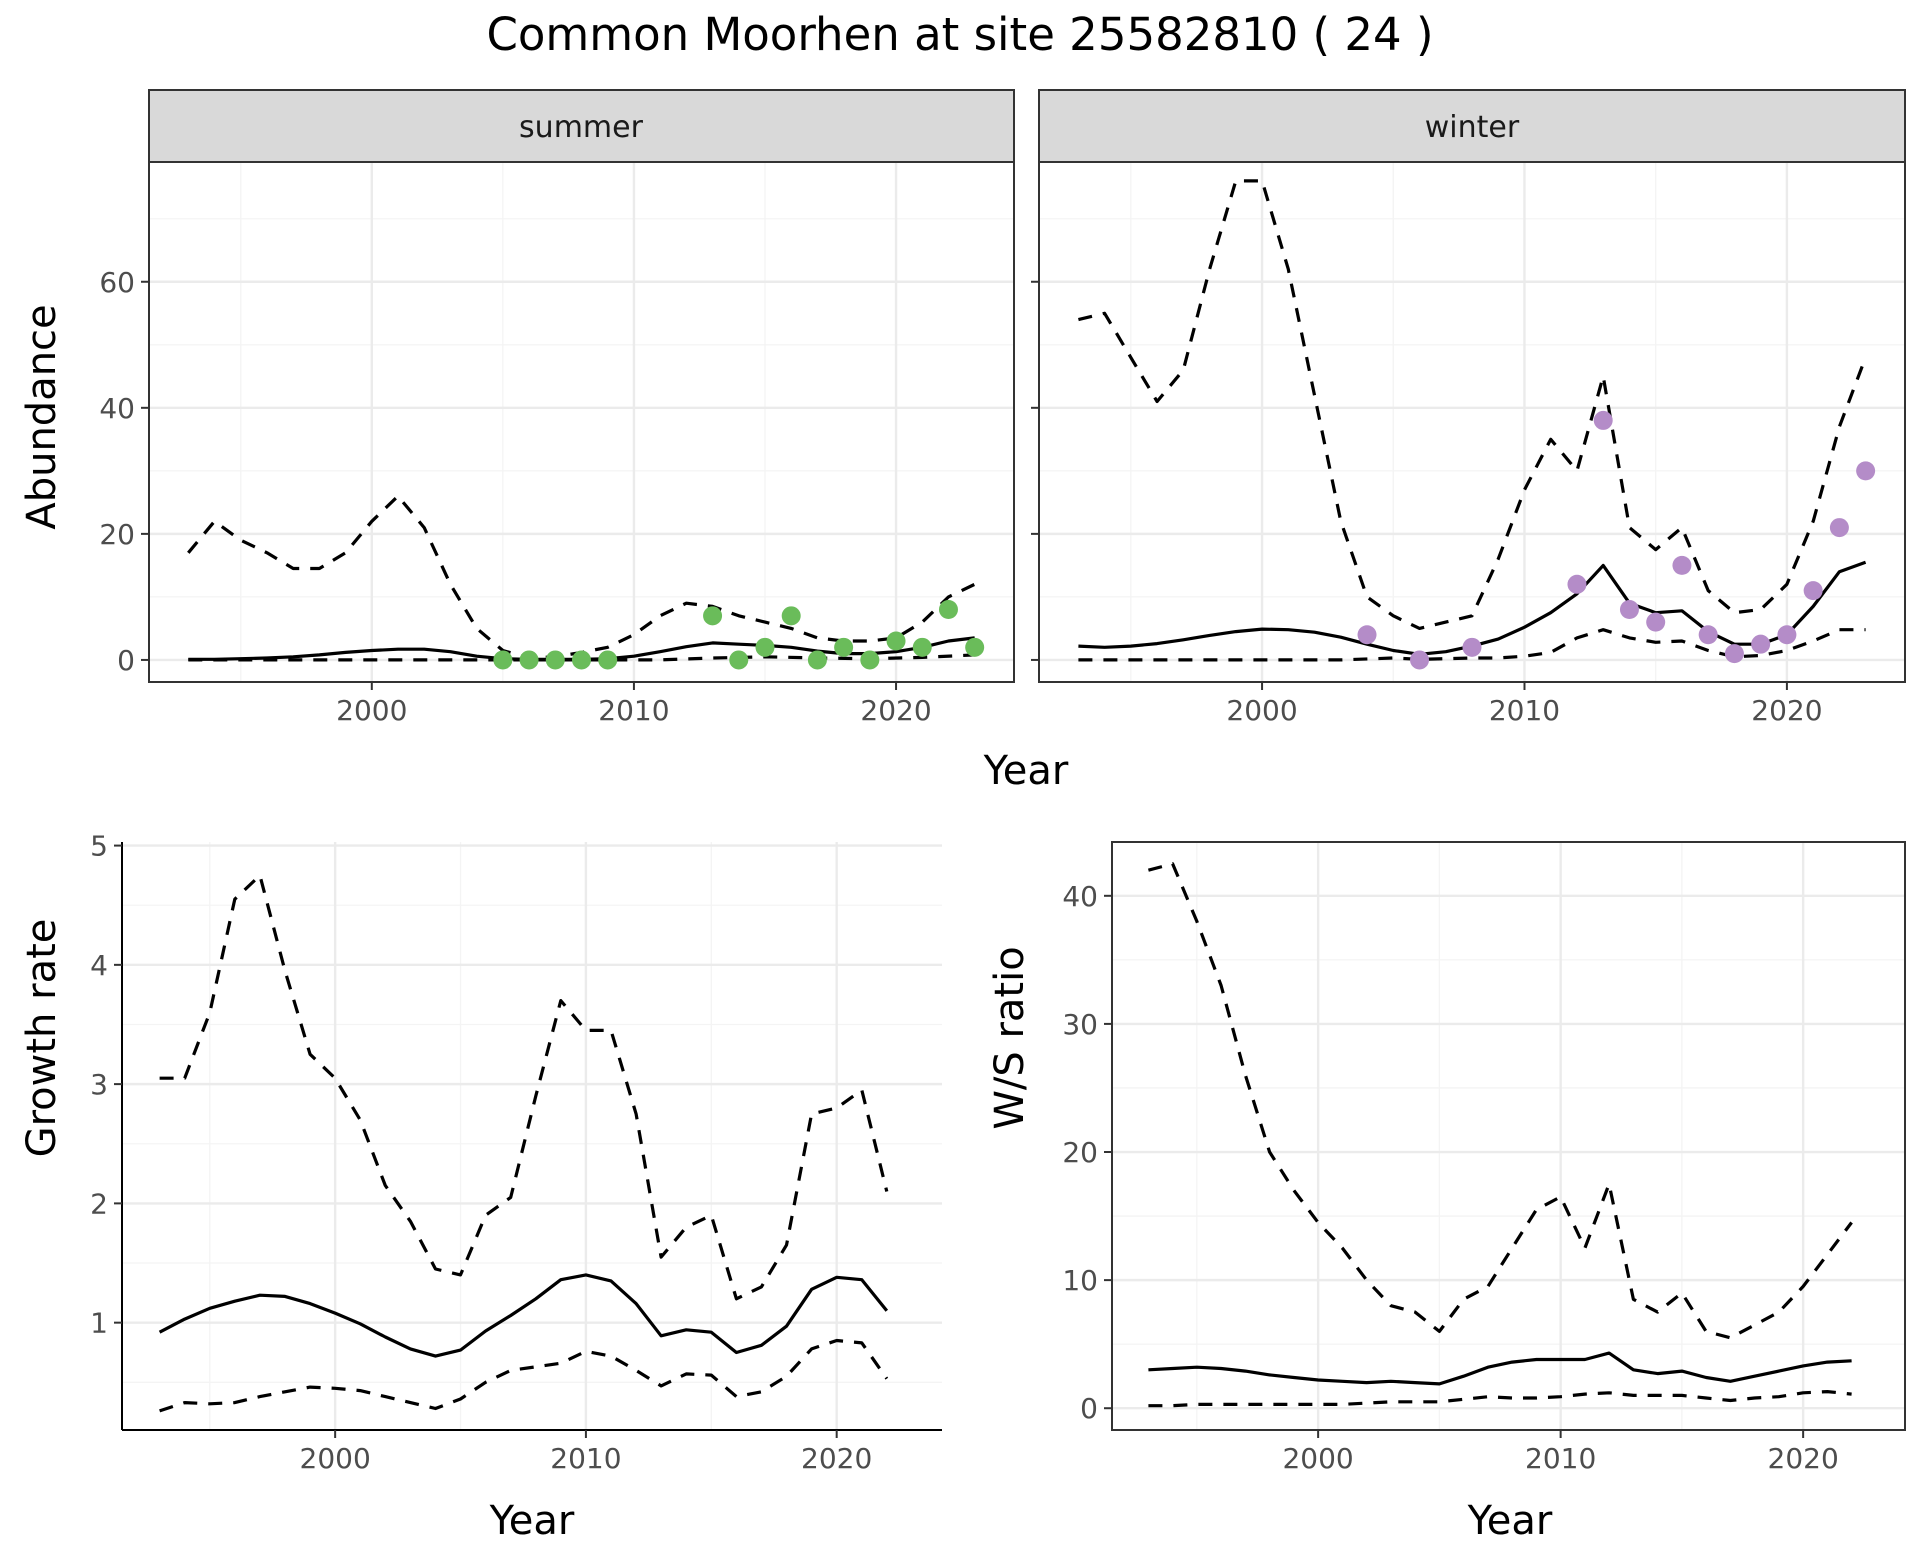  I want to click on y-axis-title-ws: W/S ratio, so click(1010, 1037).